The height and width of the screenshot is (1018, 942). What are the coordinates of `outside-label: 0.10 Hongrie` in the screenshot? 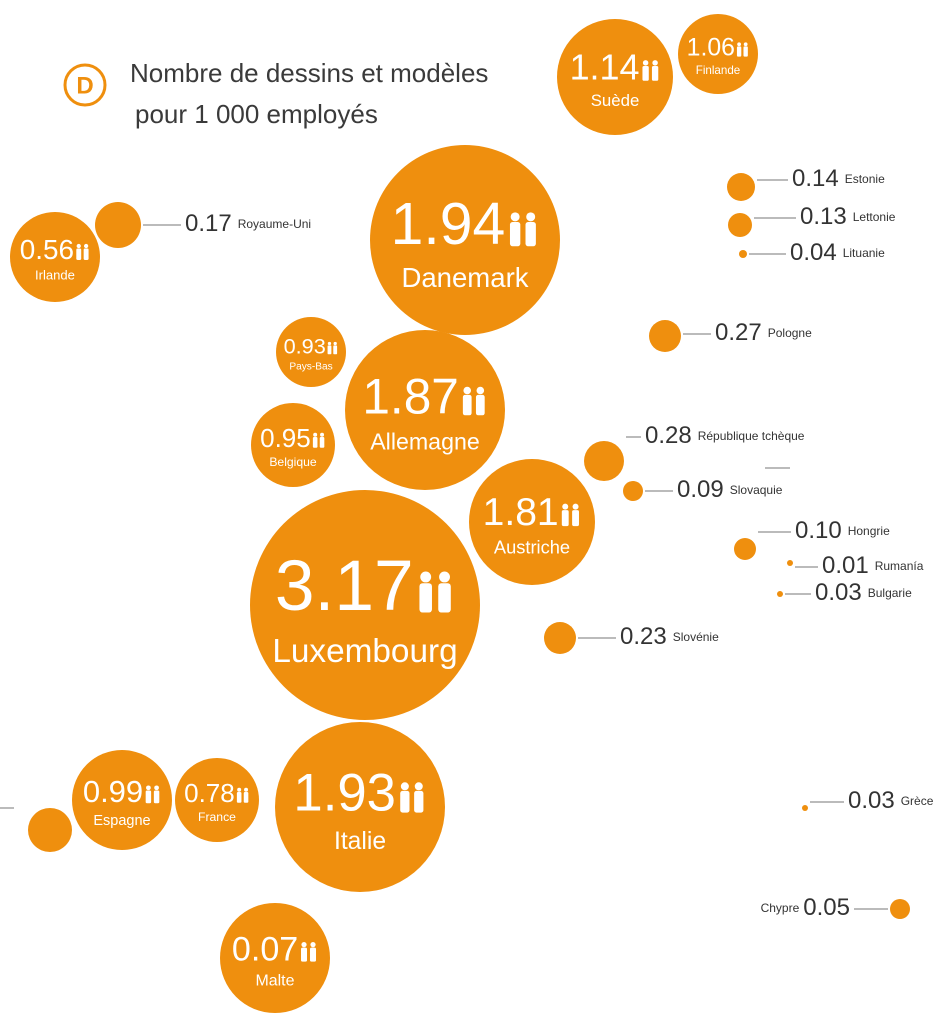 It's located at (842, 530).